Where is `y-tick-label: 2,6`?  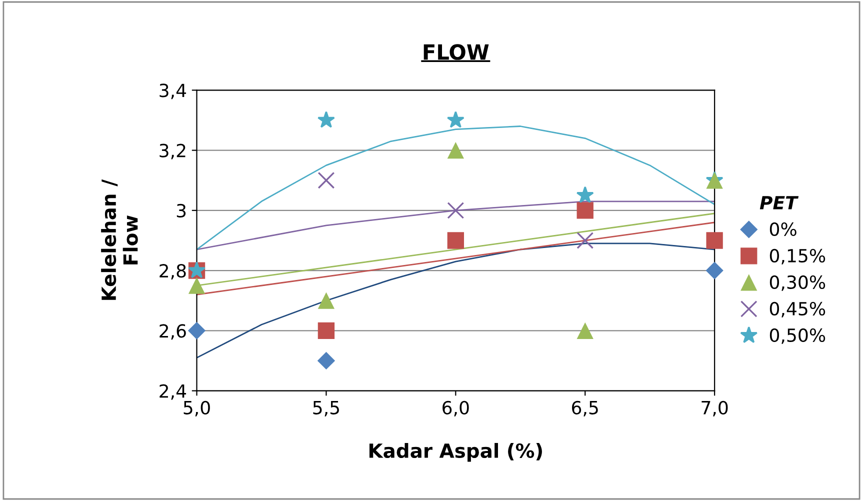 y-tick-label: 2,6 is located at coordinates (173, 332).